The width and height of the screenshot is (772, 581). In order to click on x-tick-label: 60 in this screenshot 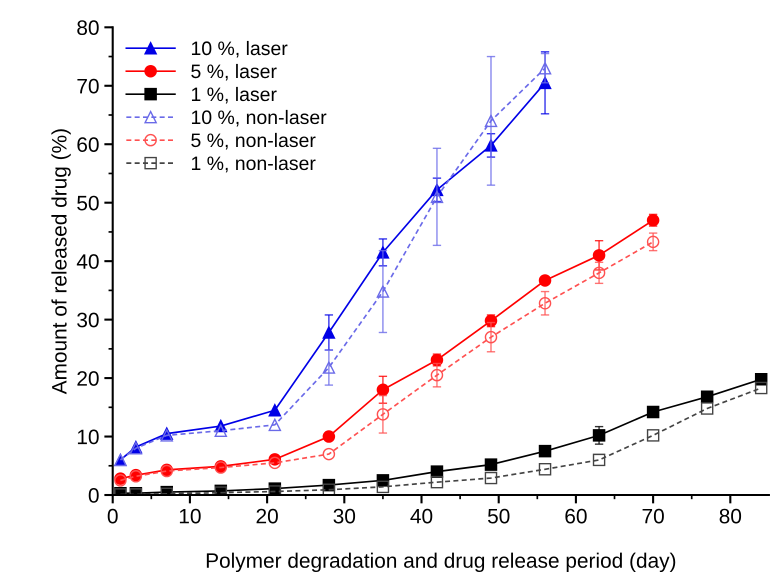, I will do `click(576, 516)`.